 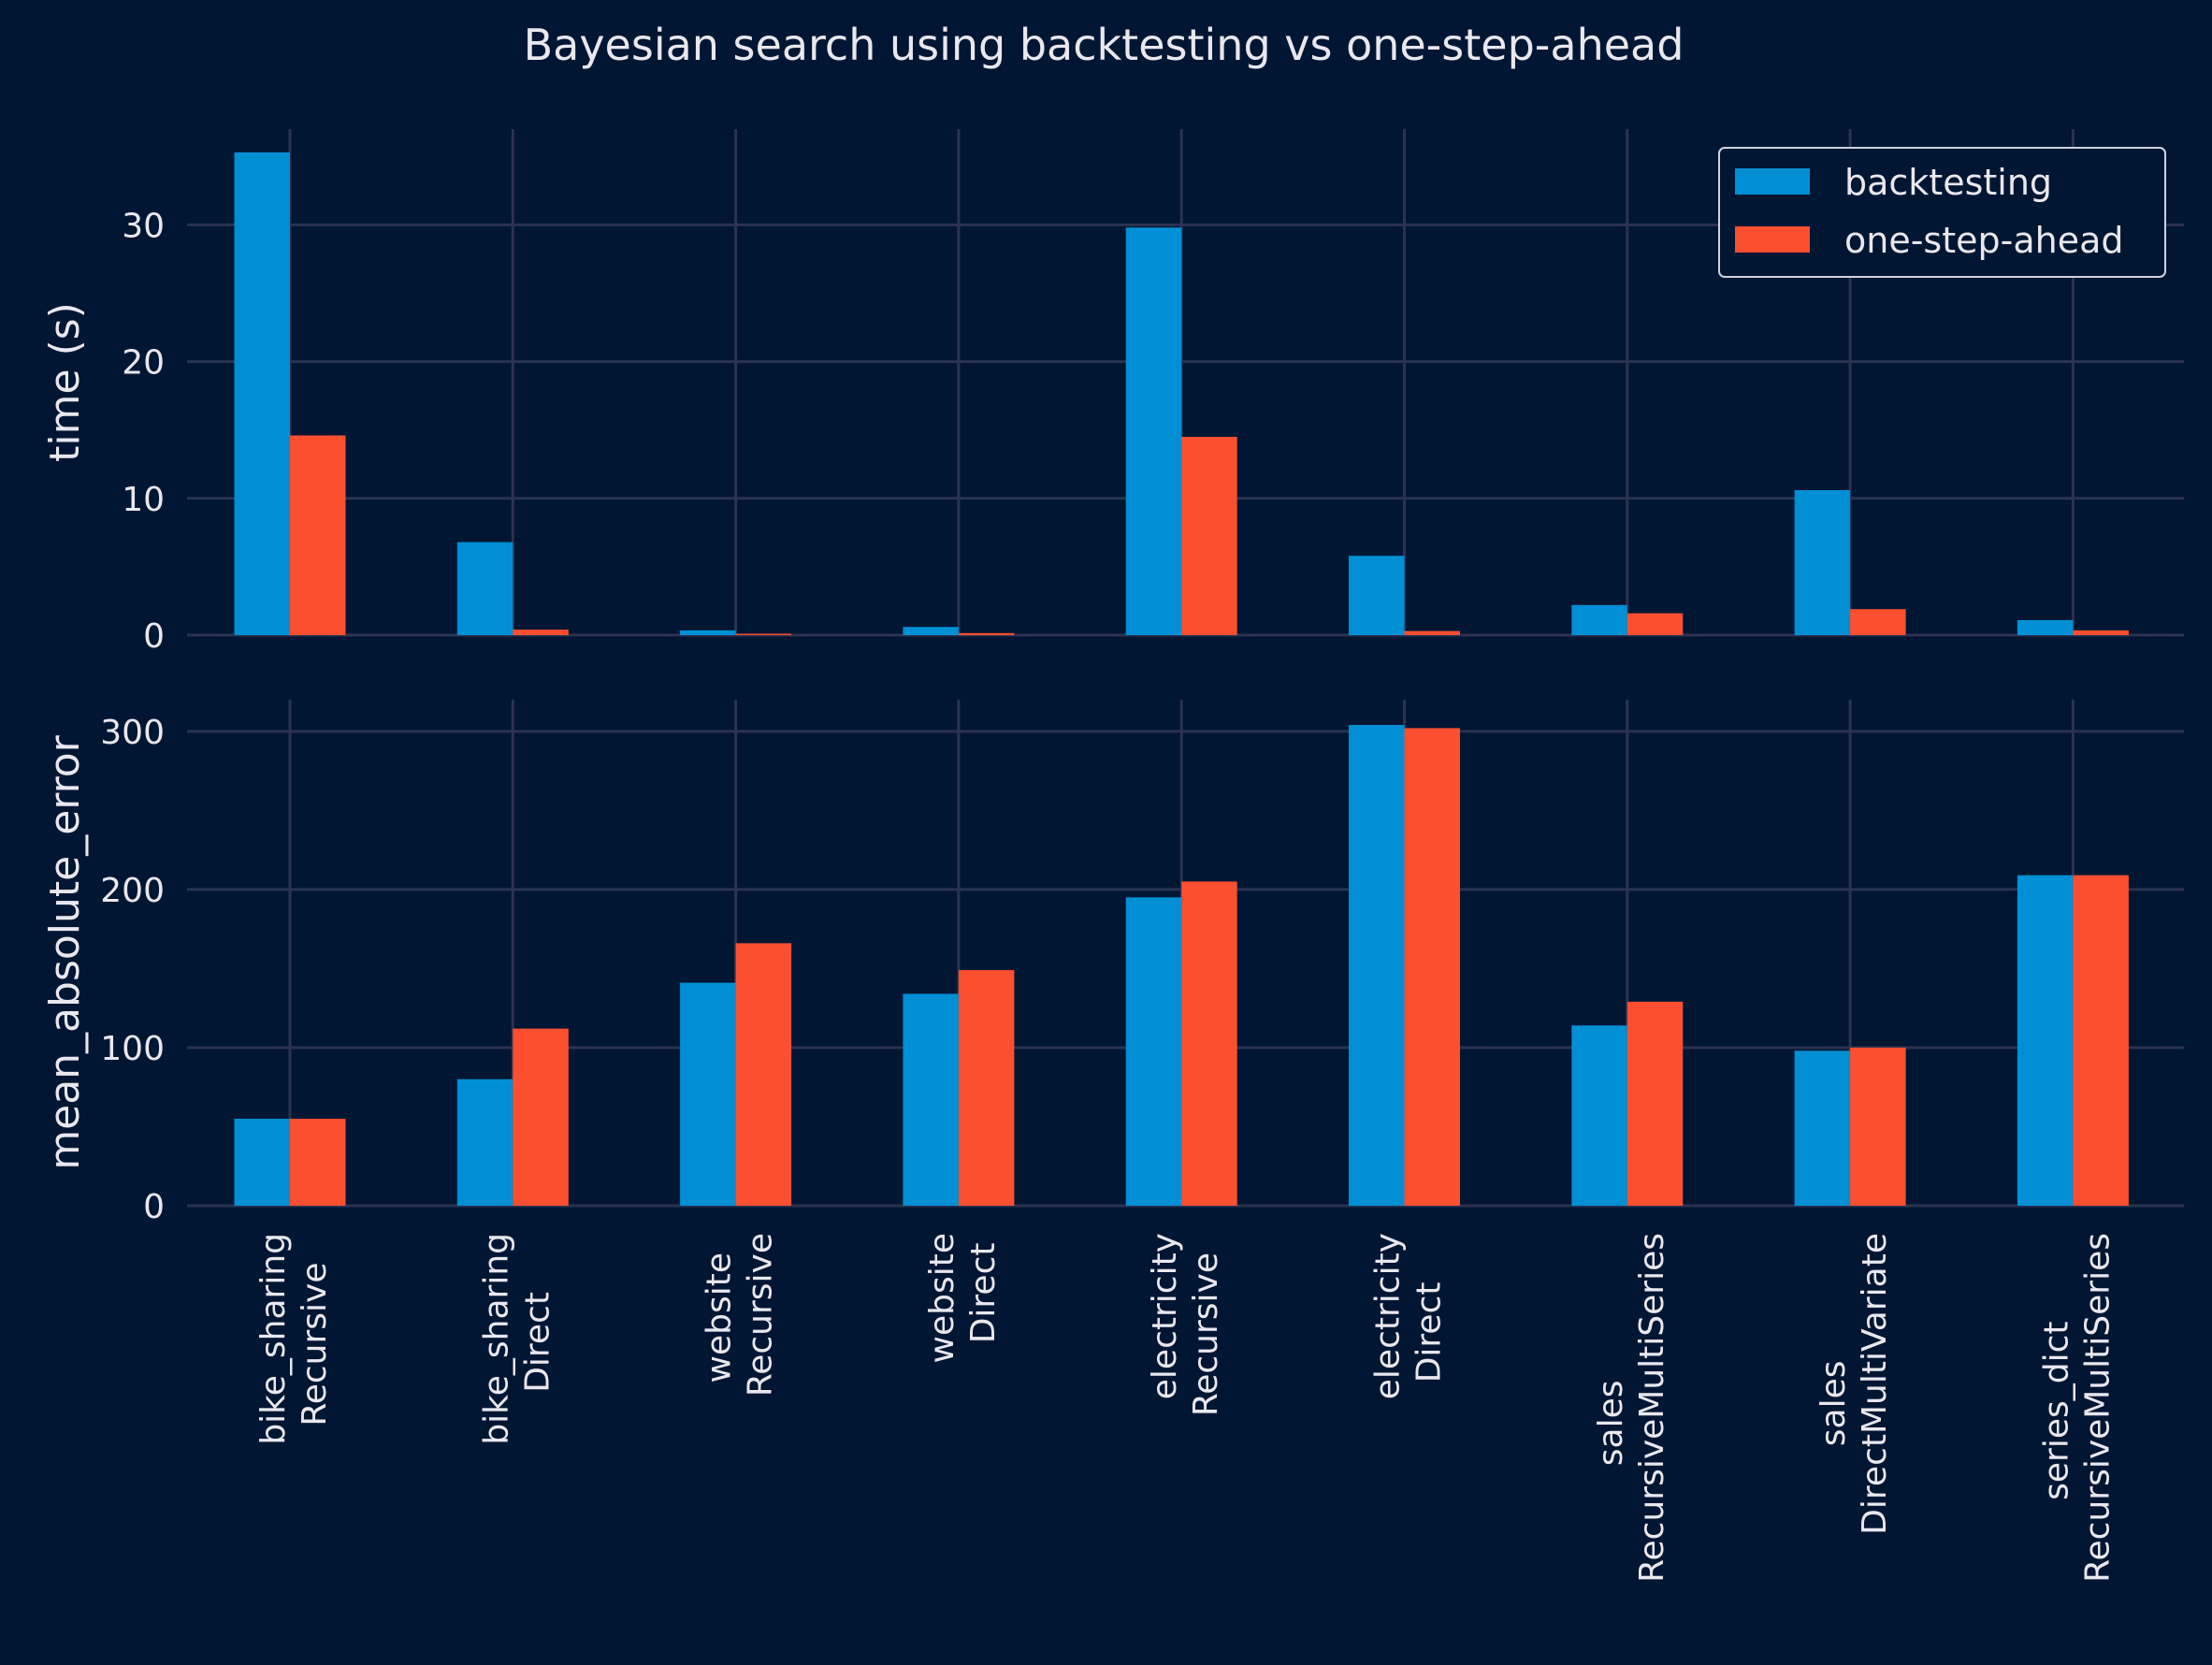 I want to click on x-category-label-5: electricityDirect, so click(x=1409, y=1316).